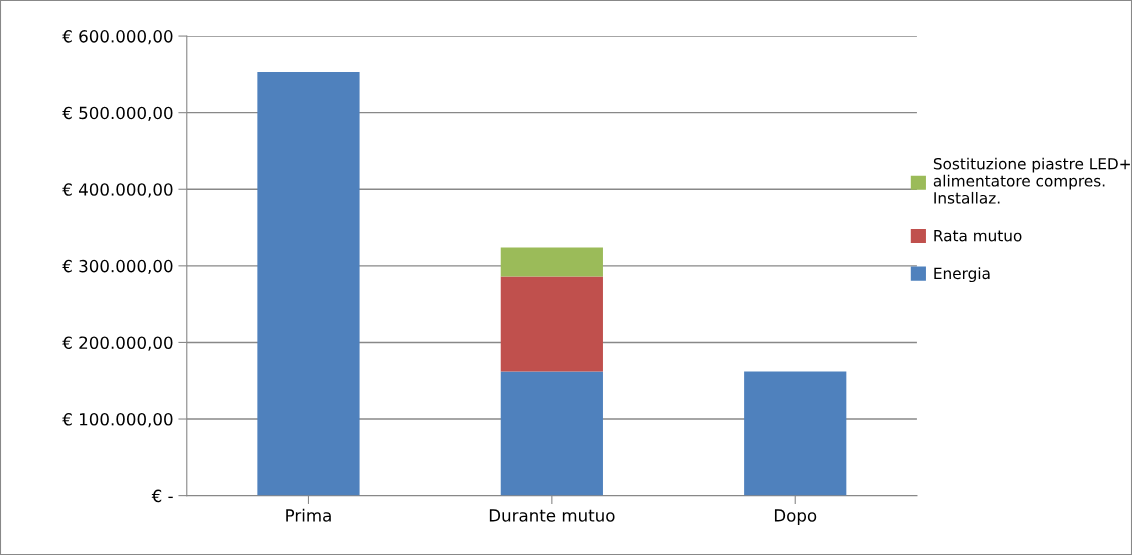 Image resolution: width=1132 pixels, height=555 pixels. Describe the element at coordinates (795, 517) in the screenshot. I see `x-tick-label: Dopo` at that location.